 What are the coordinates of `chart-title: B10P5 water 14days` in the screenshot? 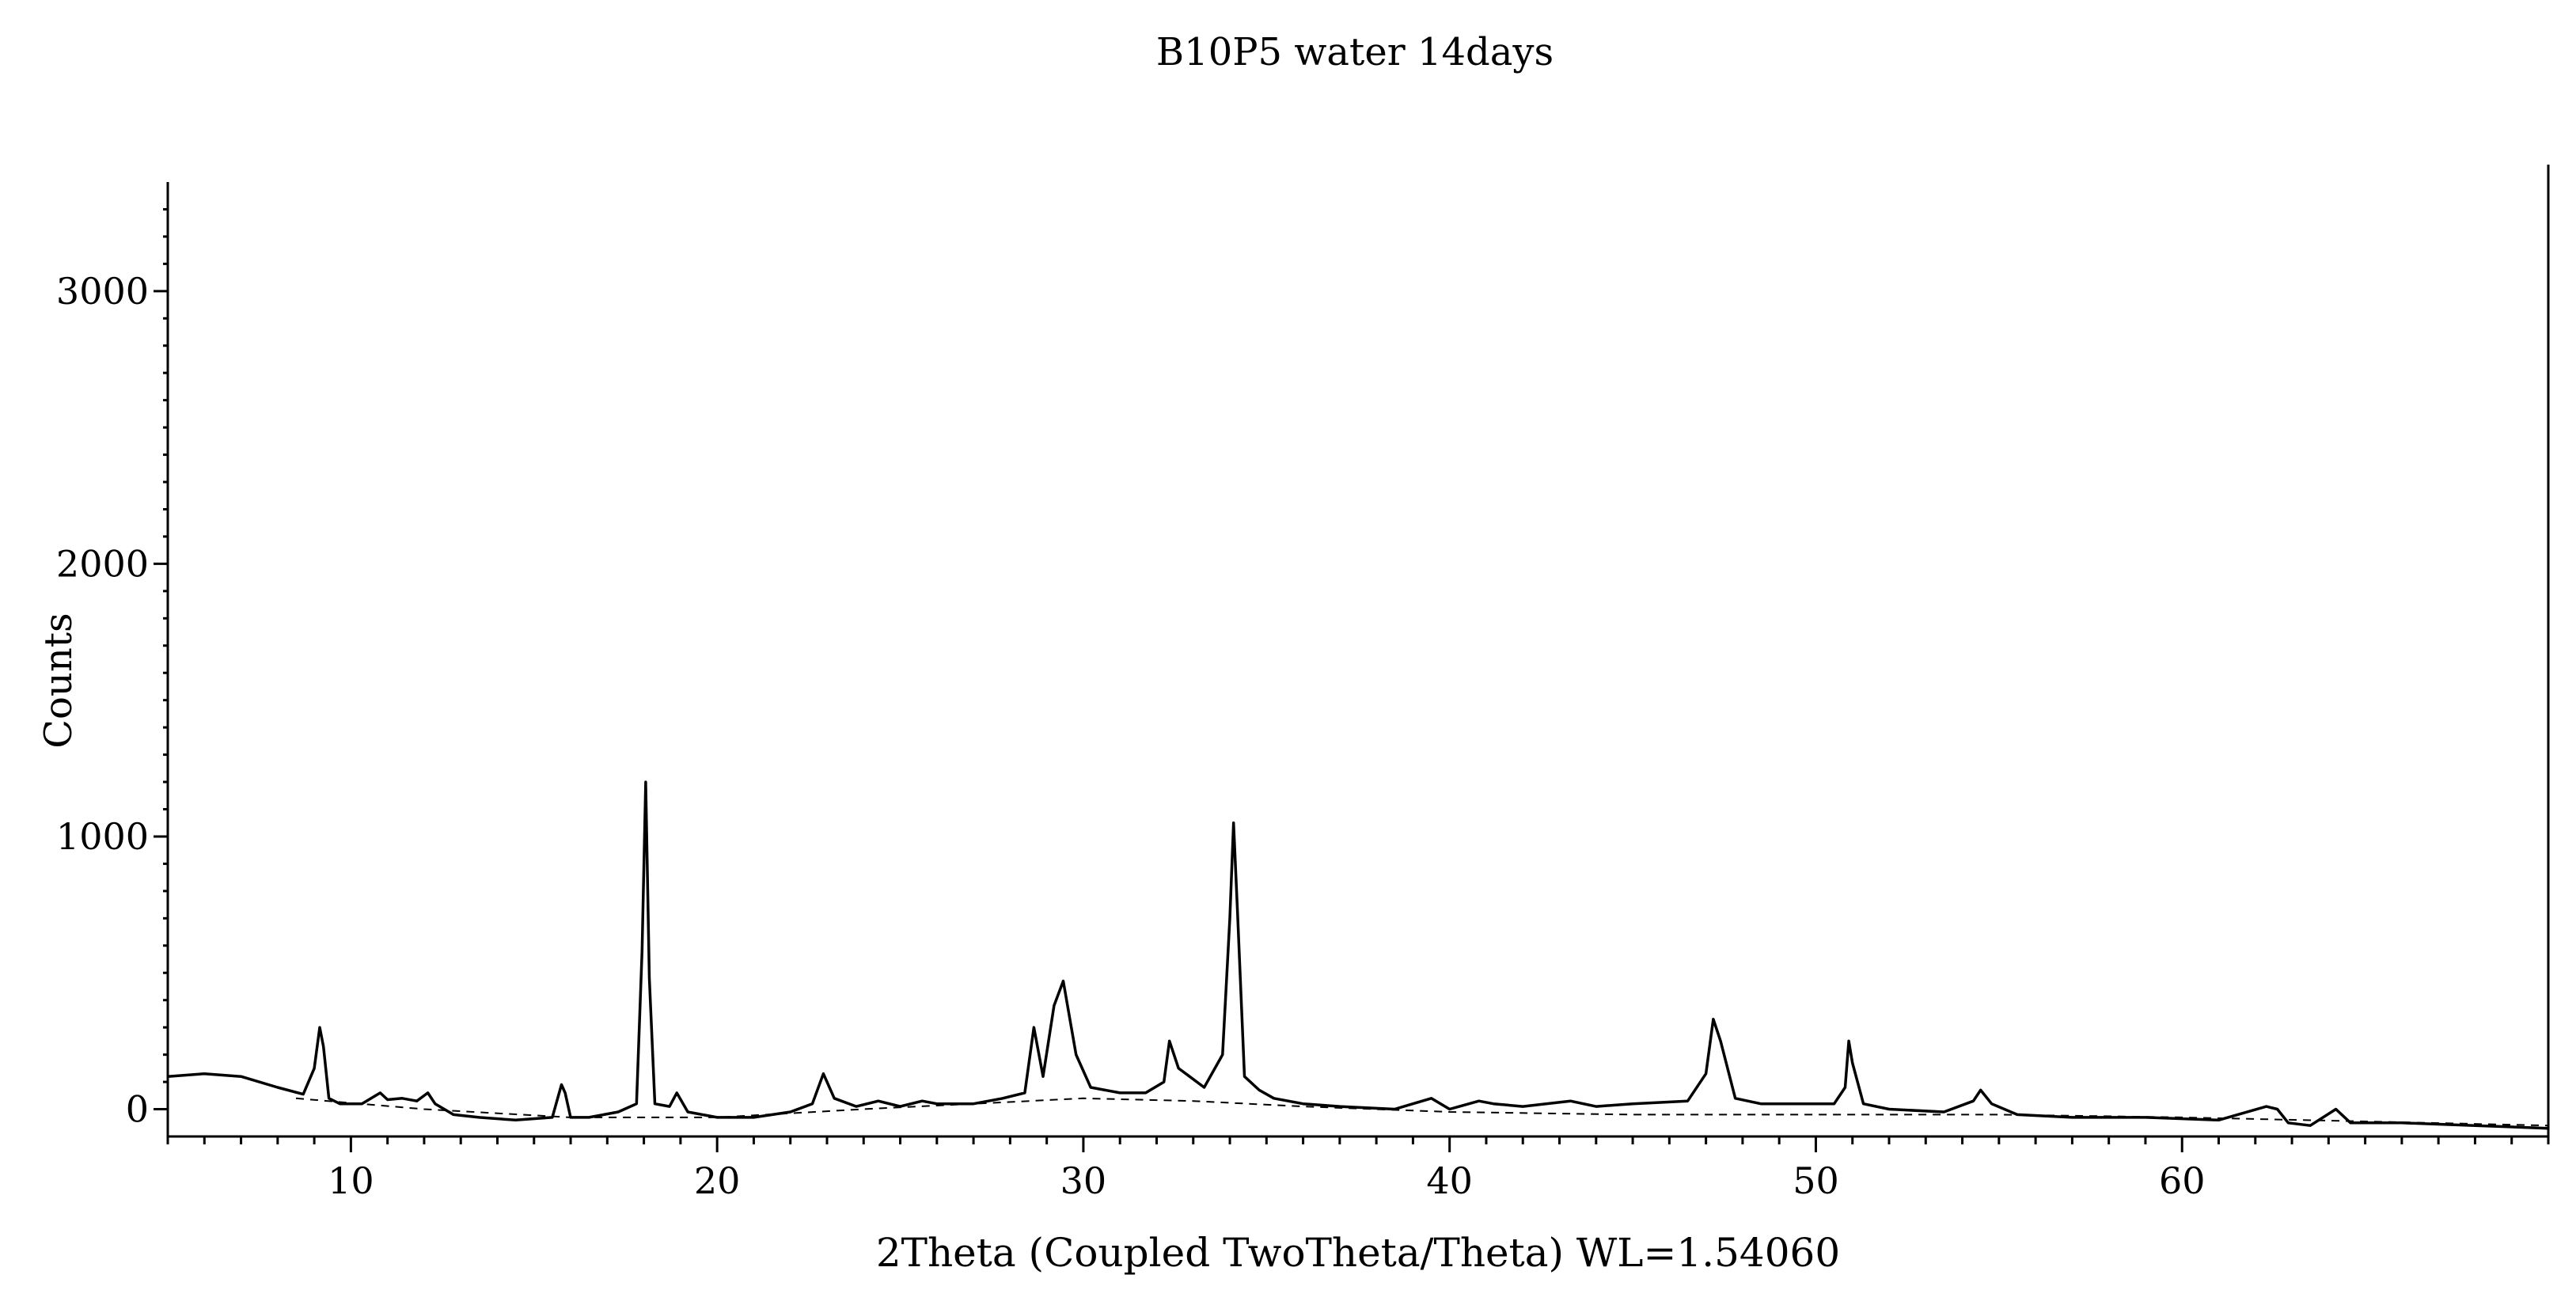 It's located at (1355, 52).